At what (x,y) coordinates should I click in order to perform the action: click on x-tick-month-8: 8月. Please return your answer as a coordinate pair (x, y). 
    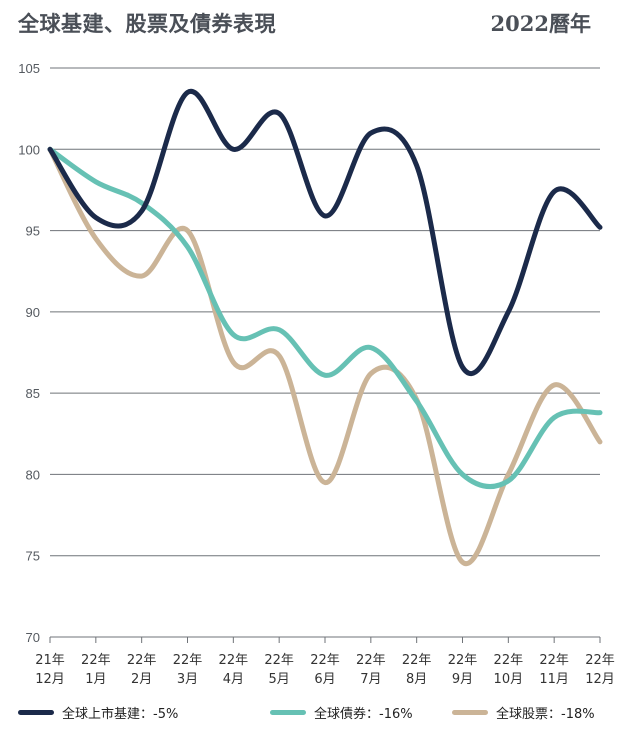
    Looking at the image, I should click on (416, 679).